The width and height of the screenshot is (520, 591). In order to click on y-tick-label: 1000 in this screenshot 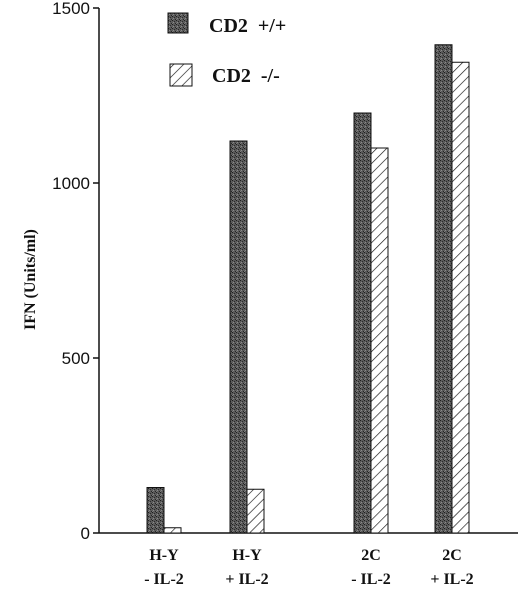, I will do `click(71, 183)`.